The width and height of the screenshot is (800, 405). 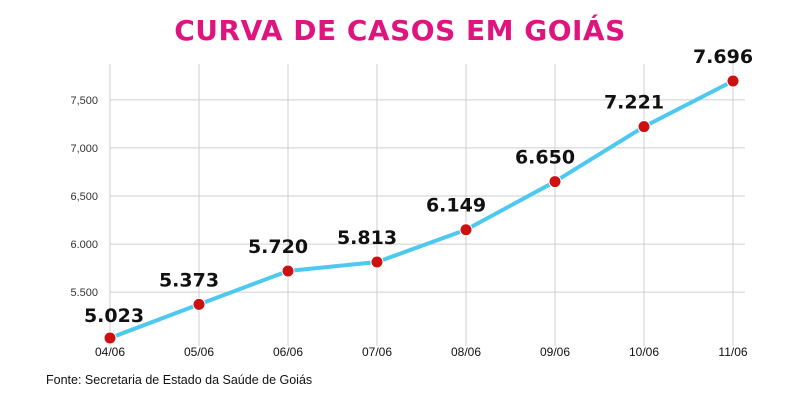 I want to click on x-tick-label: 07/06, so click(x=377, y=352).